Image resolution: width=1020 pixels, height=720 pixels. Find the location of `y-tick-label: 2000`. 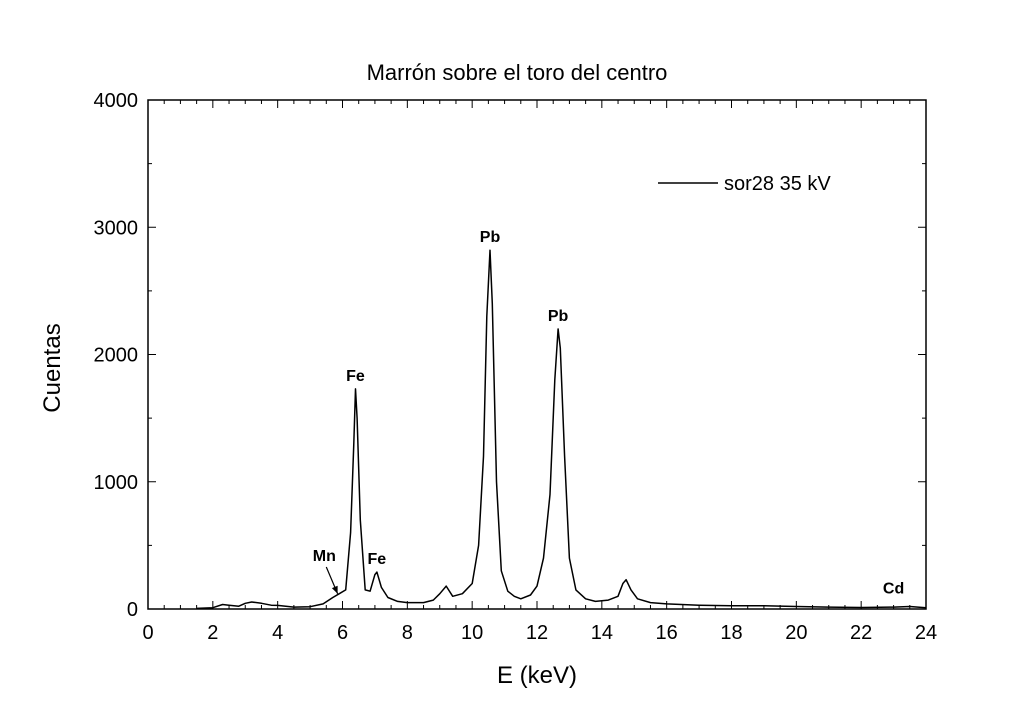

y-tick-label: 2000 is located at coordinates (116, 356).